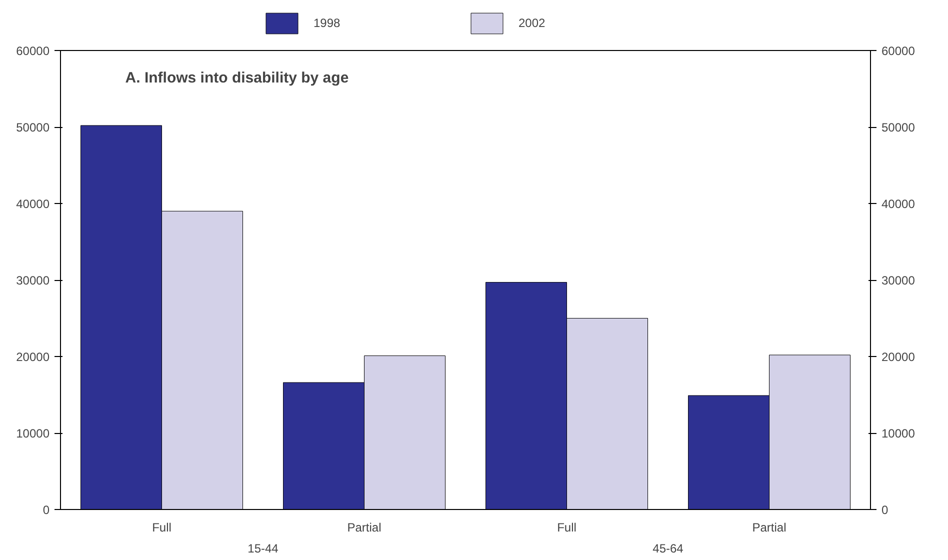 Image resolution: width=948 pixels, height=560 pixels. I want to click on y-tick-label: 40000, so click(33, 204).